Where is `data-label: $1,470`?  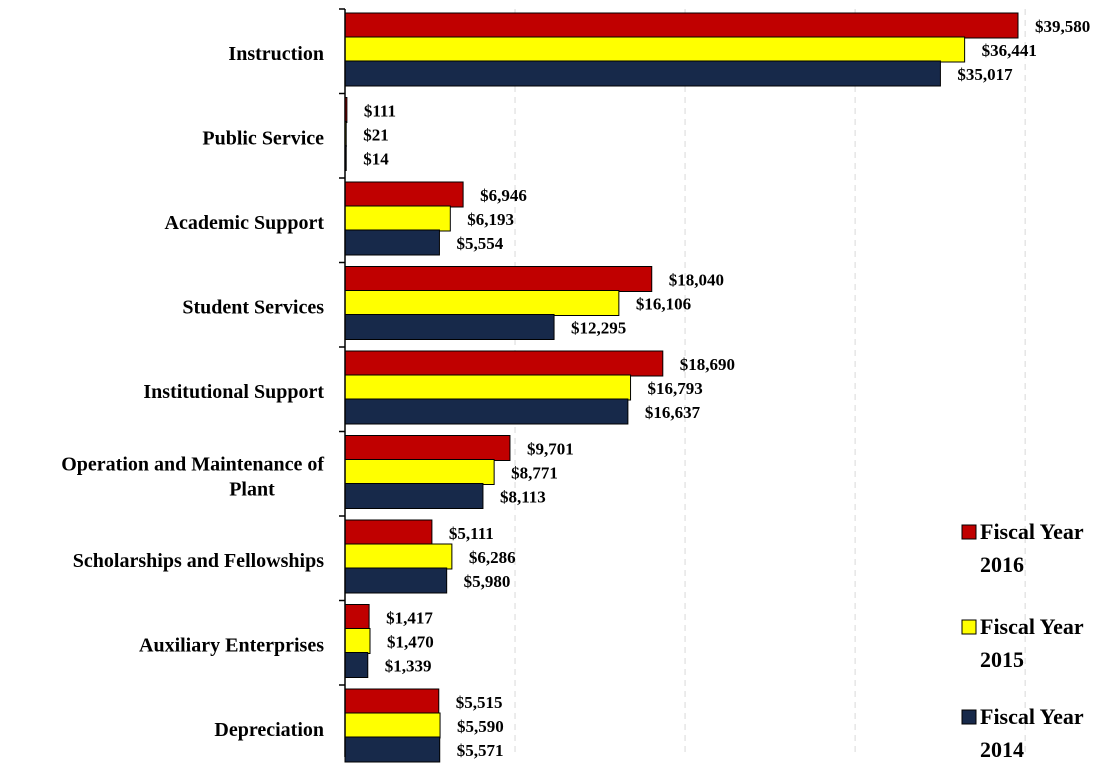
data-label: $1,470 is located at coordinates (410, 642).